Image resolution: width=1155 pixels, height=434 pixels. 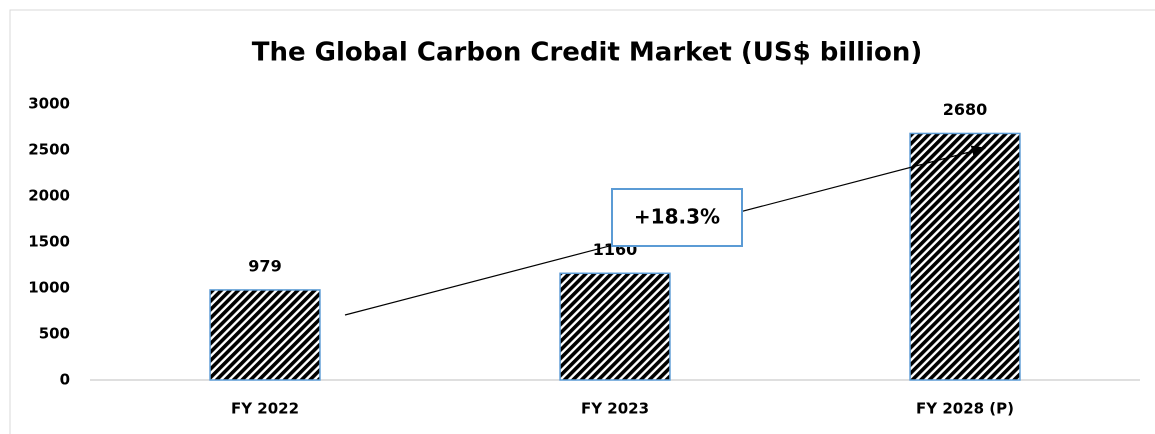 I want to click on x-tick-label: FY 2022, so click(x=265, y=409).